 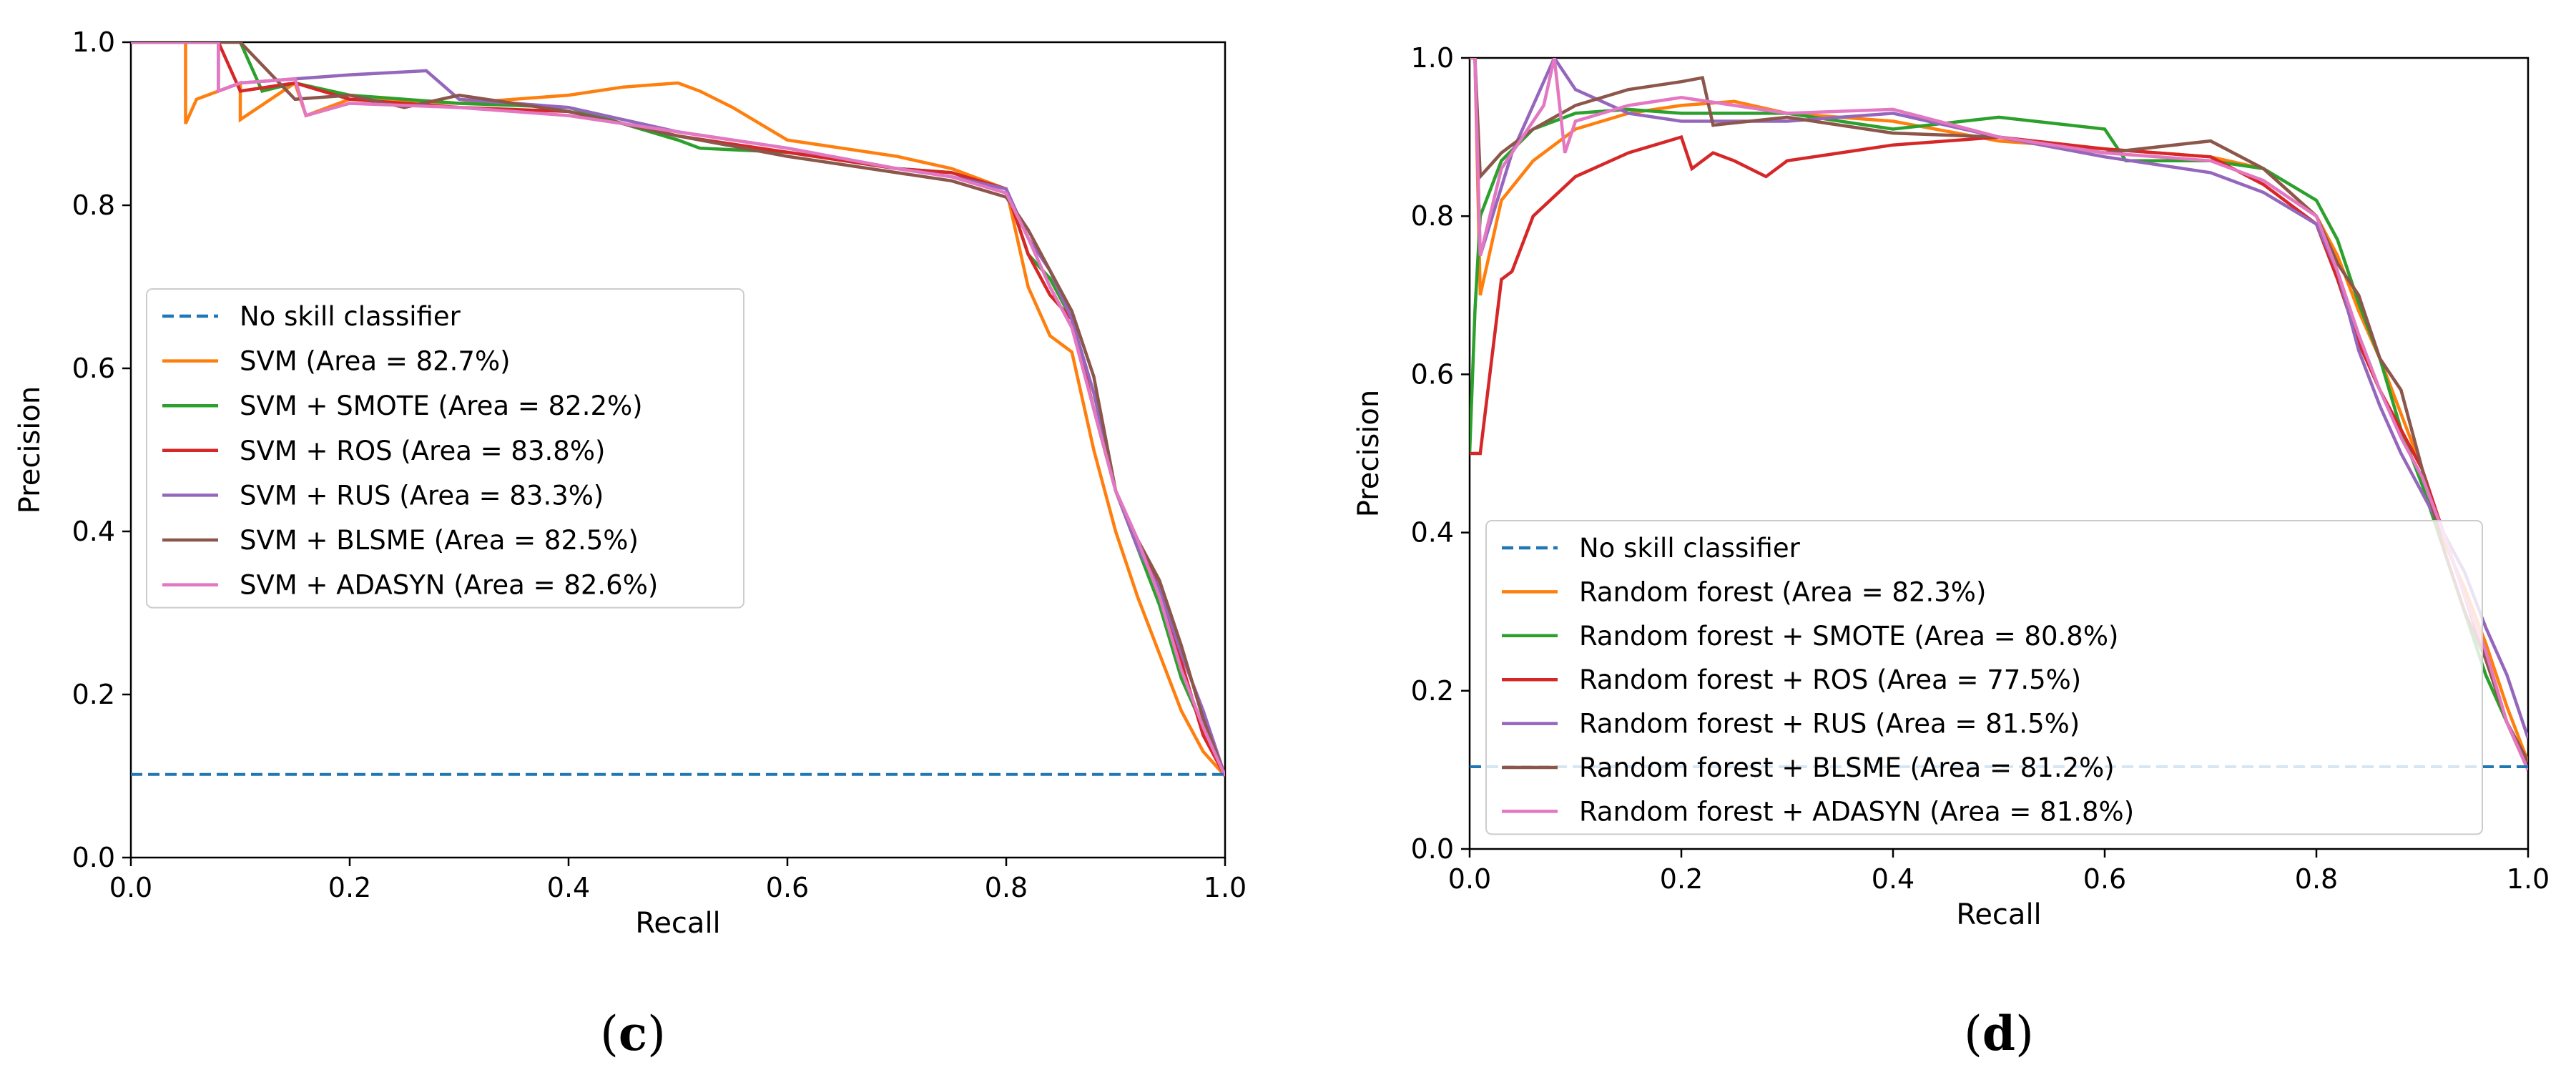 What do you see at coordinates (1783, 591) in the screenshot?
I see `legend-entry-label: Random forest (Area = 82.3%)` at bounding box center [1783, 591].